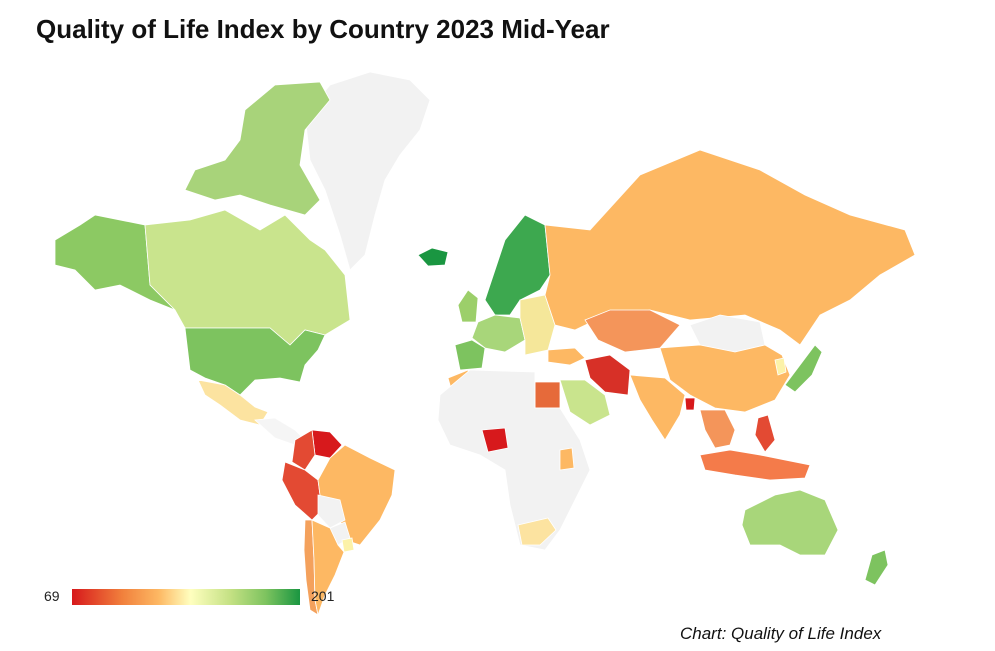 The width and height of the screenshot is (995, 651). What do you see at coordinates (755, 465) in the screenshot?
I see `region-indonesia` at bounding box center [755, 465].